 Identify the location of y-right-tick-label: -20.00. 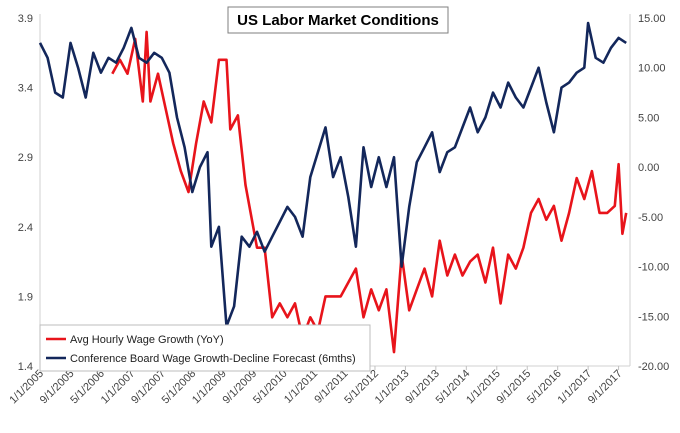
(653, 367).